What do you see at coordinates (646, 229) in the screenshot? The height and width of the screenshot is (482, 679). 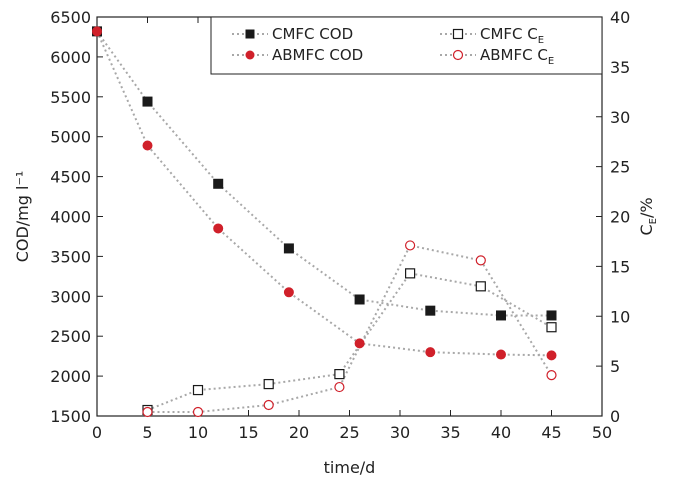 I see `y-axis-label-right-main: C` at bounding box center [646, 229].